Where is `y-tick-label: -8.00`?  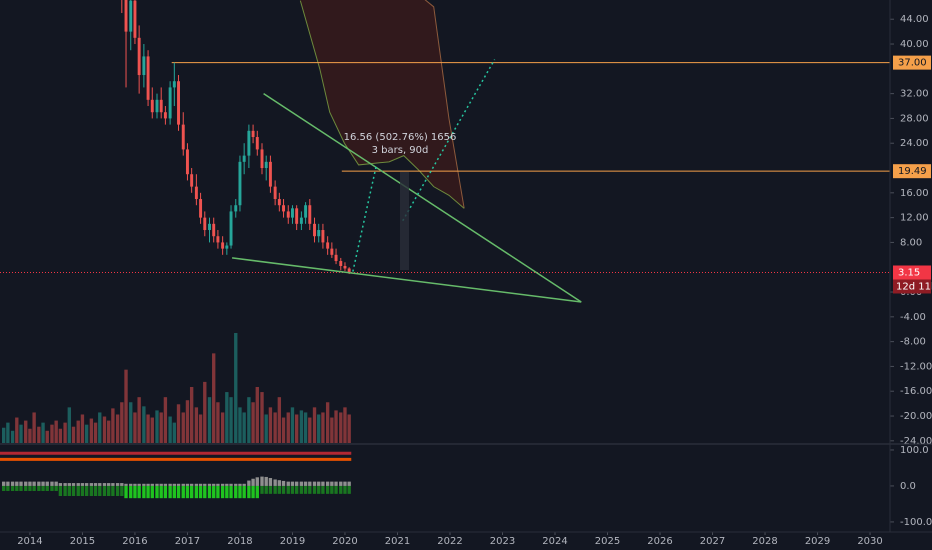 y-tick-label: -8.00 is located at coordinates (913, 342).